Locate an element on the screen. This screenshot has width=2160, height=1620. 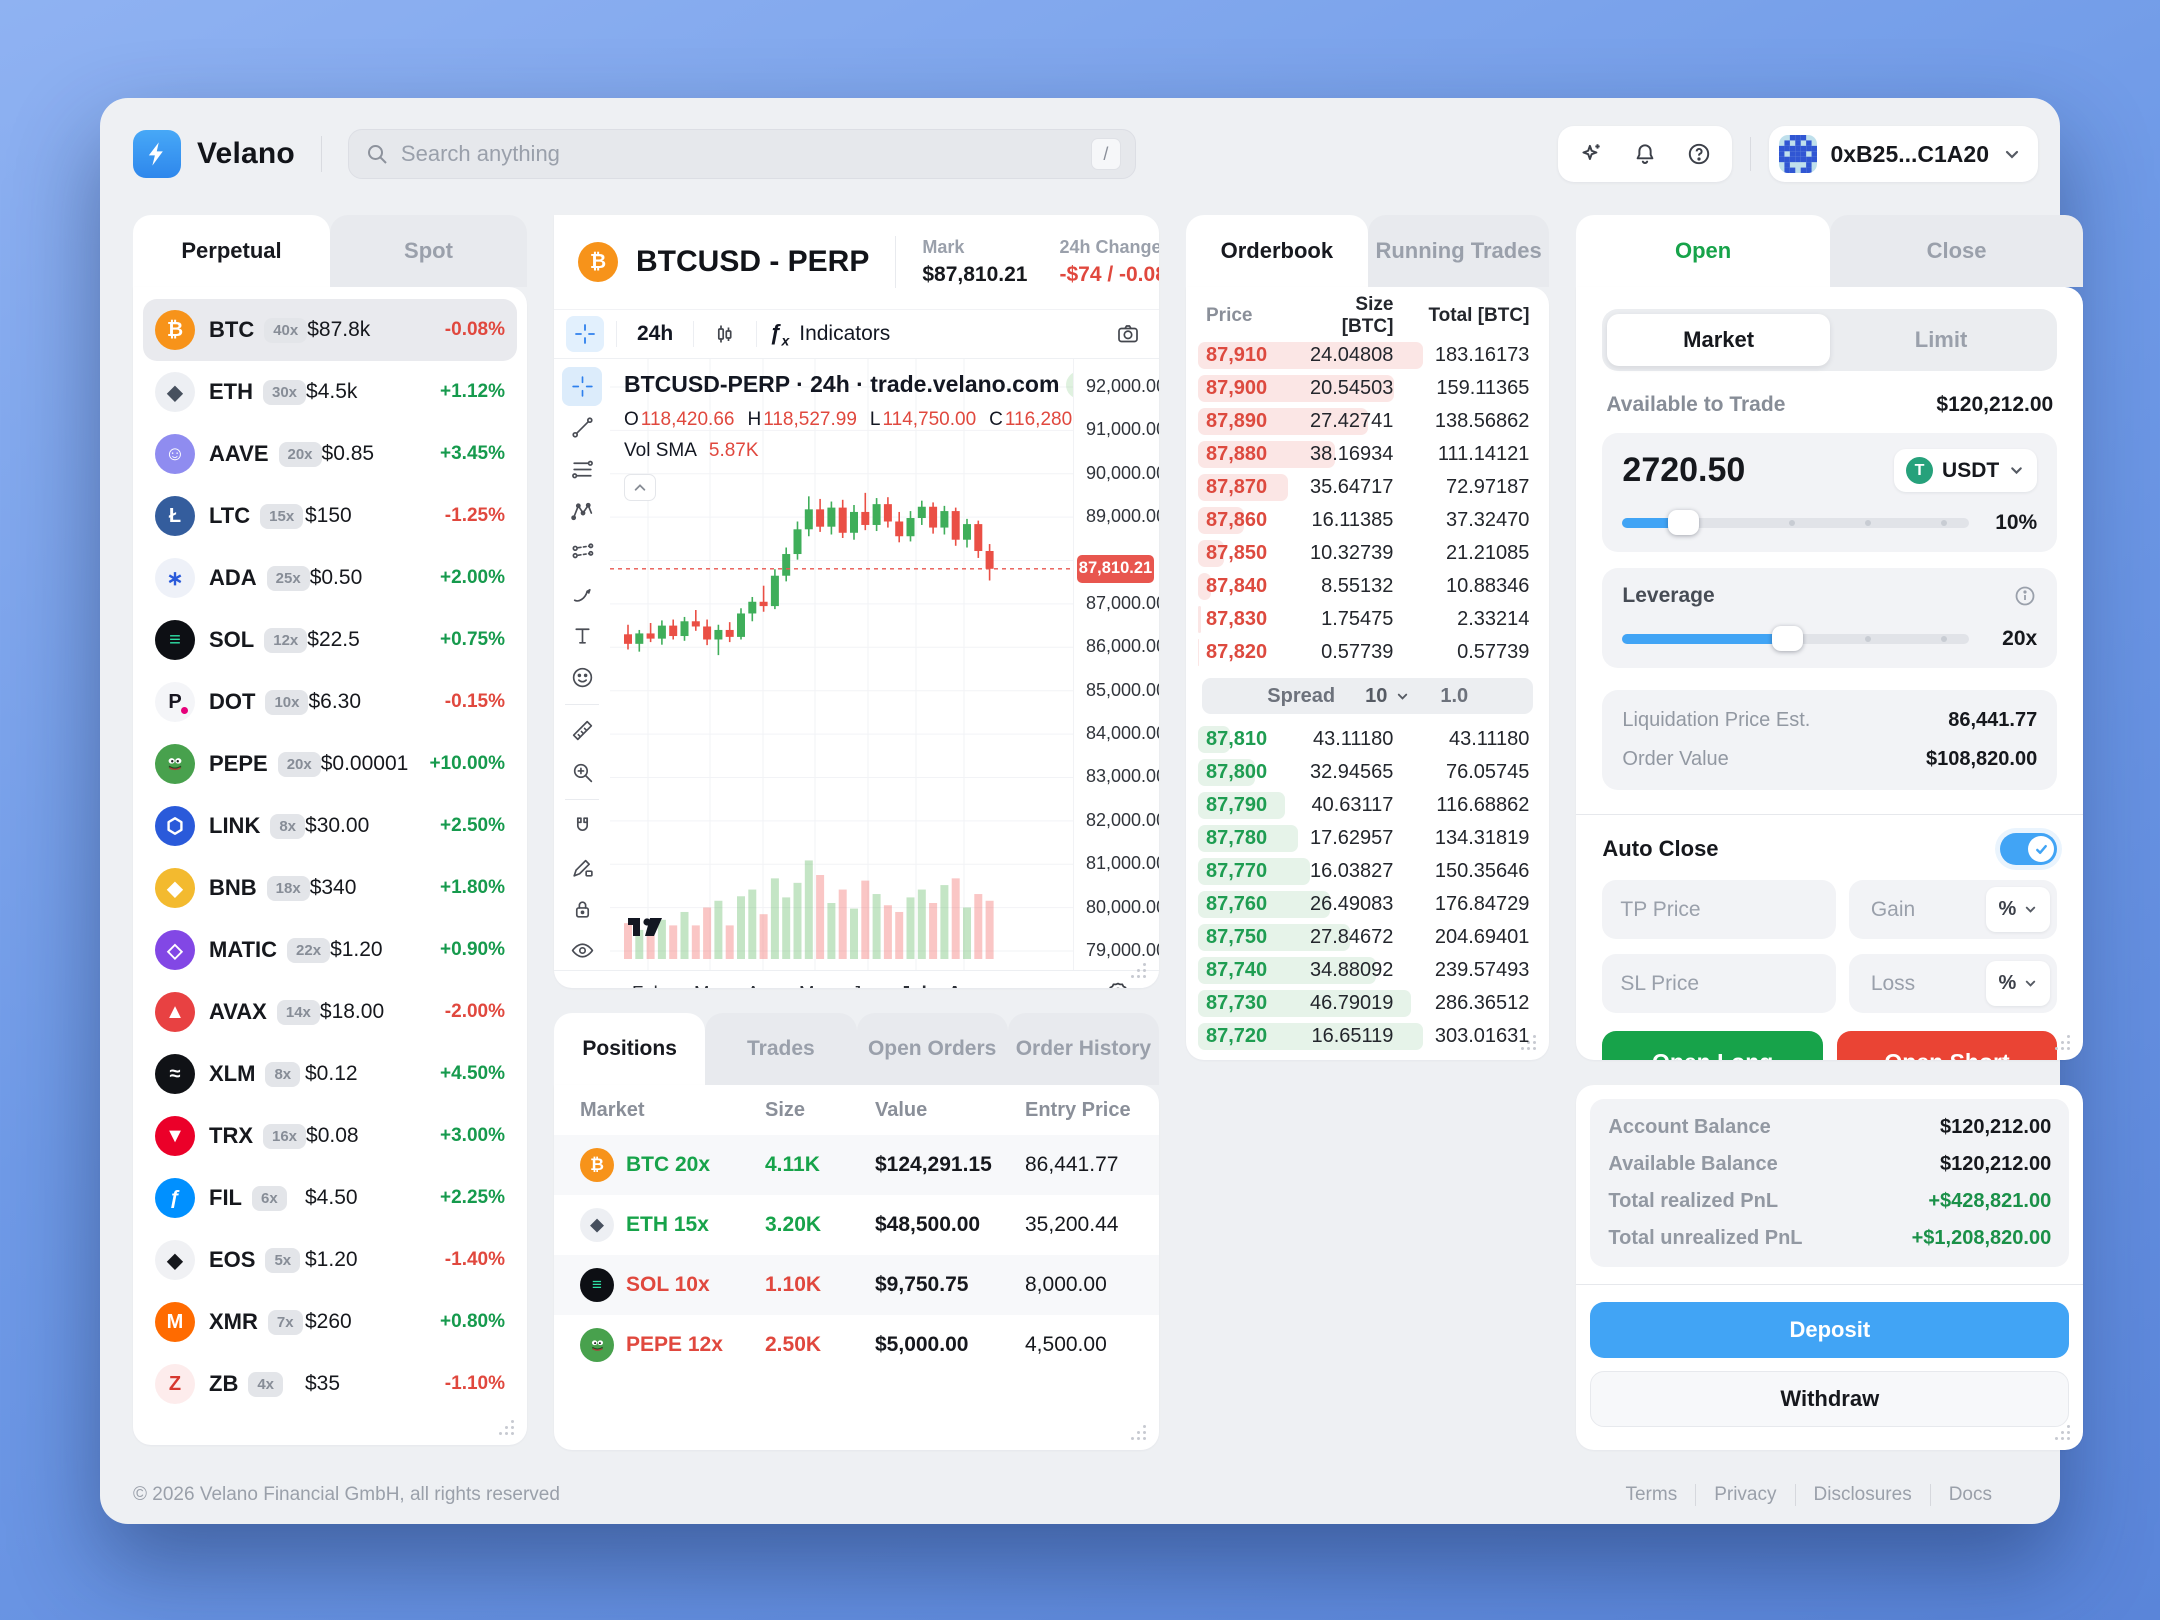
eye-tool-button is located at coordinates (582, 950).